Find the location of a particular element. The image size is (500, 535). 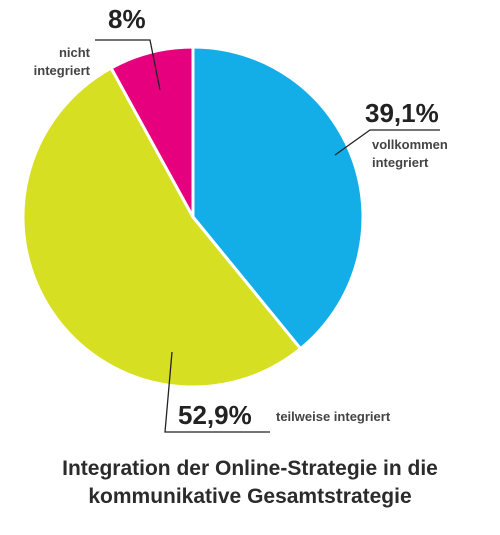

value-label: 8% is located at coordinates (127, 19).